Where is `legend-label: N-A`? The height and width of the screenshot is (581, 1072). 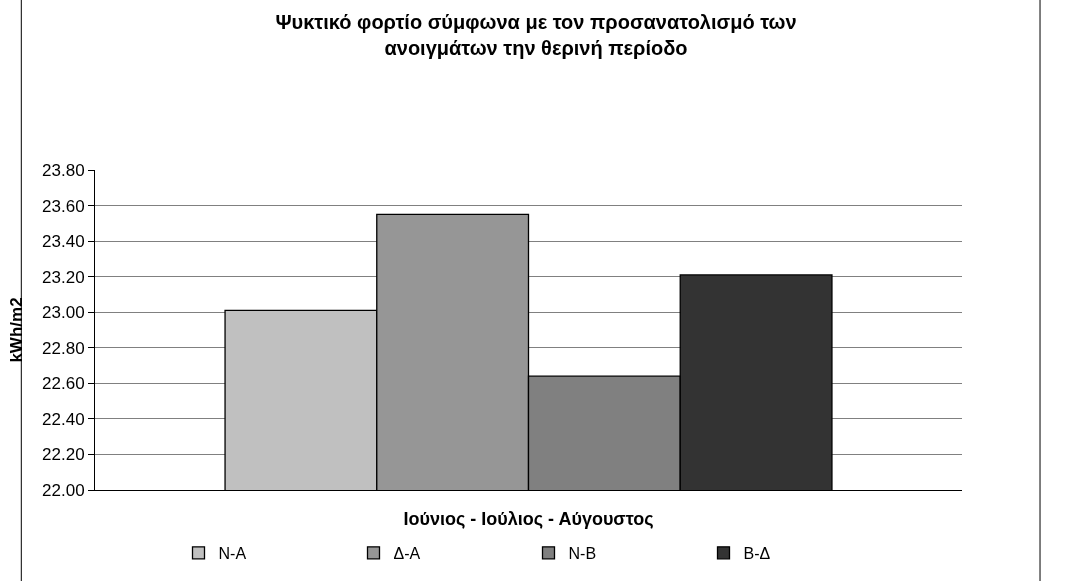
legend-label: N-A is located at coordinates (232, 554).